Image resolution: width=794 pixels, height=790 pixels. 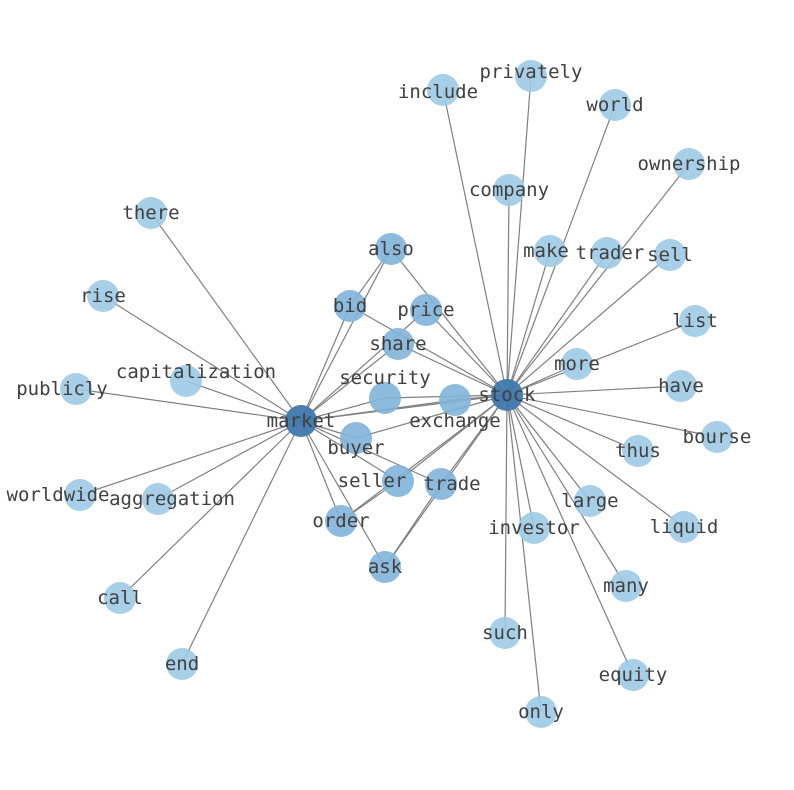 I want to click on edge-stock-only, so click(x=524, y=553).